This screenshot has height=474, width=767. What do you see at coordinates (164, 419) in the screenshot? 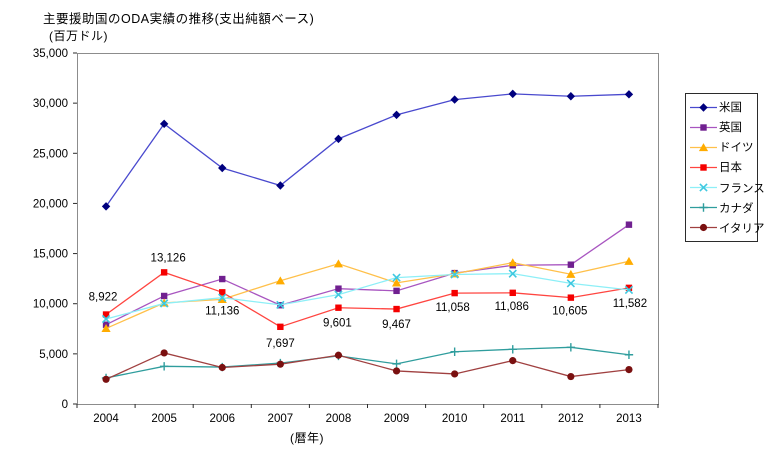
I see `x-tick-label: 2005` at bounding box center [164, 419].